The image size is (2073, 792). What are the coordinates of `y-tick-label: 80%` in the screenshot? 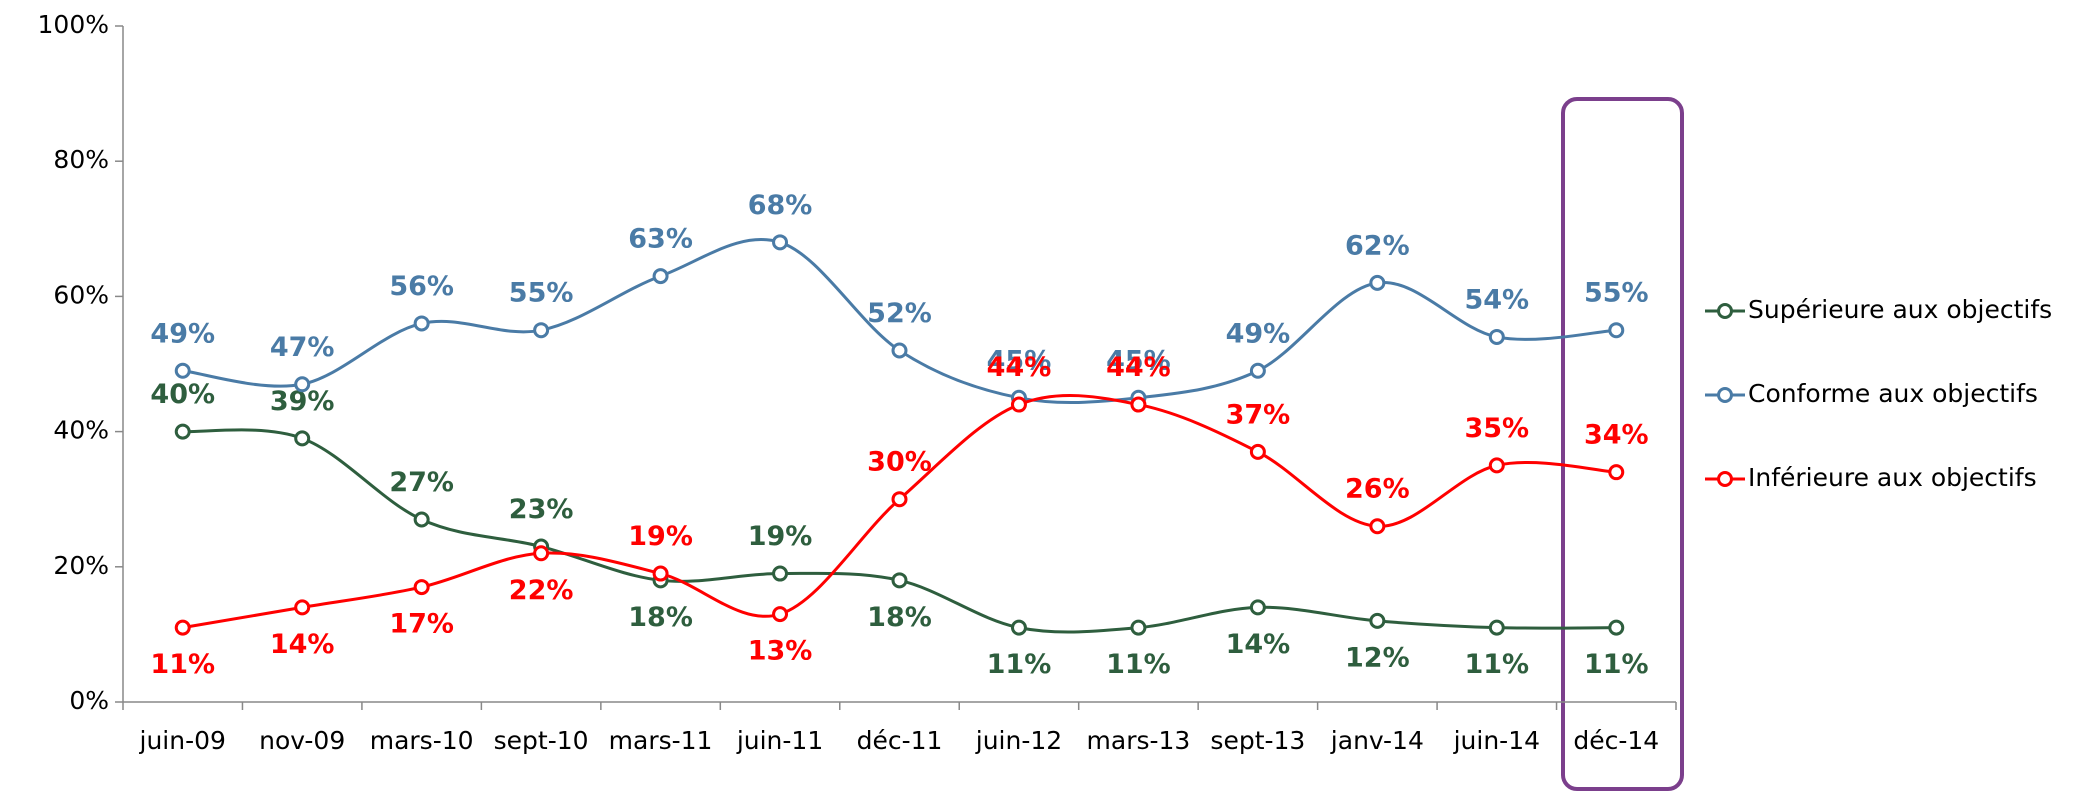 It's located at (81, 159).